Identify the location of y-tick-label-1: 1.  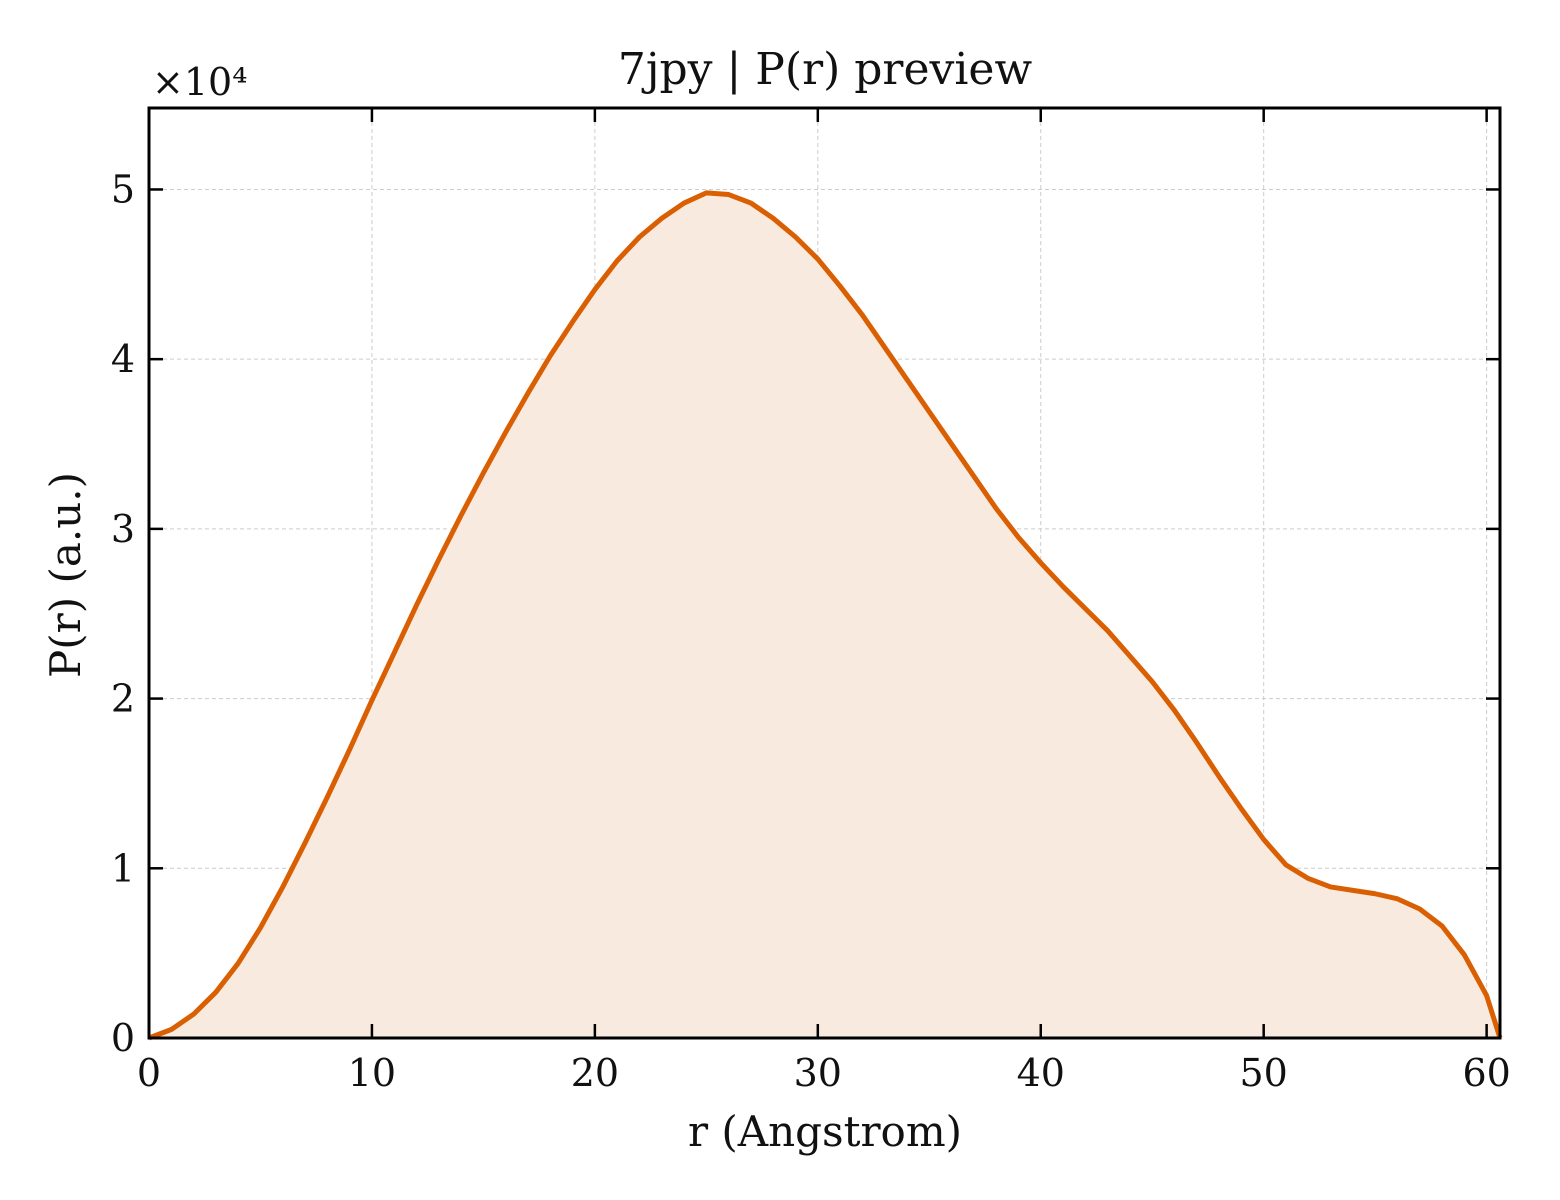
(123, 868).